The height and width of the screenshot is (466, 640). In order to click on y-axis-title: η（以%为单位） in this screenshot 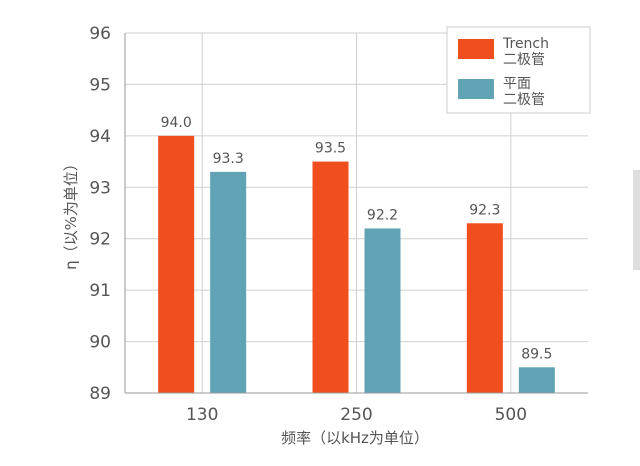, I will do `click(71, 213)`.